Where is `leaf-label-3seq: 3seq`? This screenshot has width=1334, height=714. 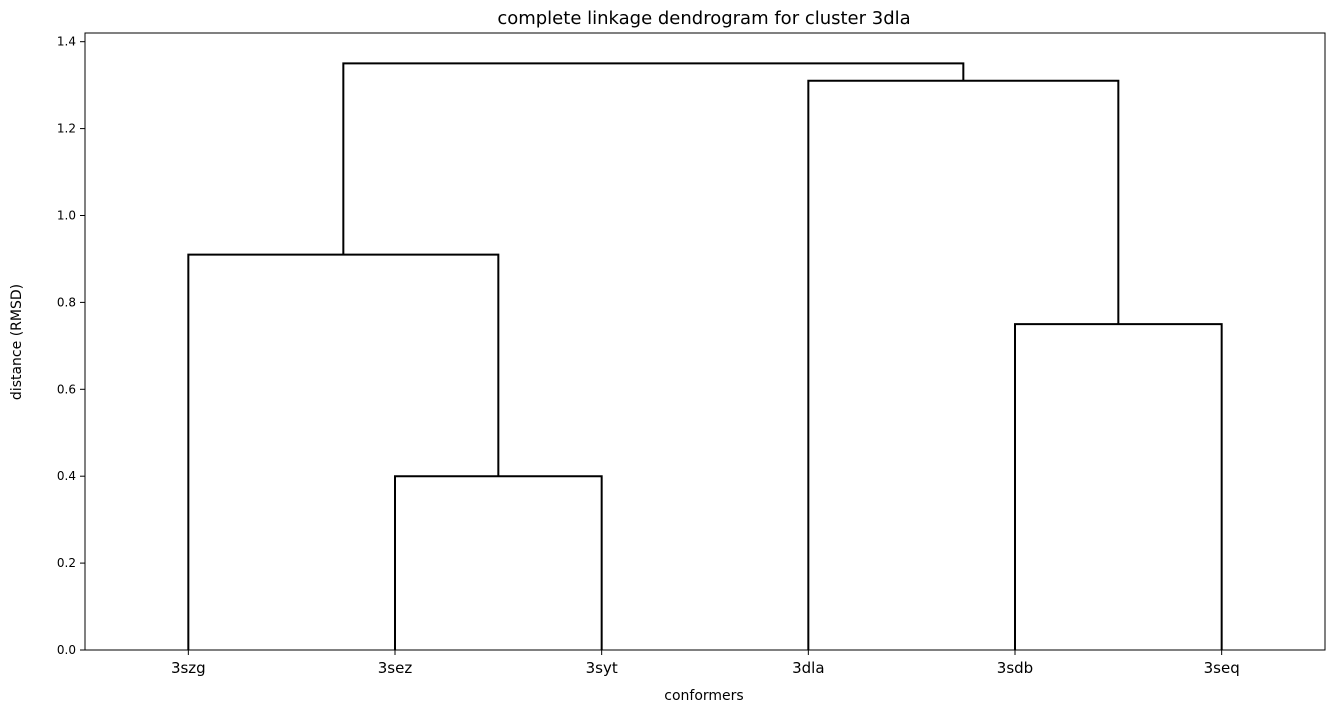
leaf-label-3seq: 3seq is located at coordinates (1222, 668).